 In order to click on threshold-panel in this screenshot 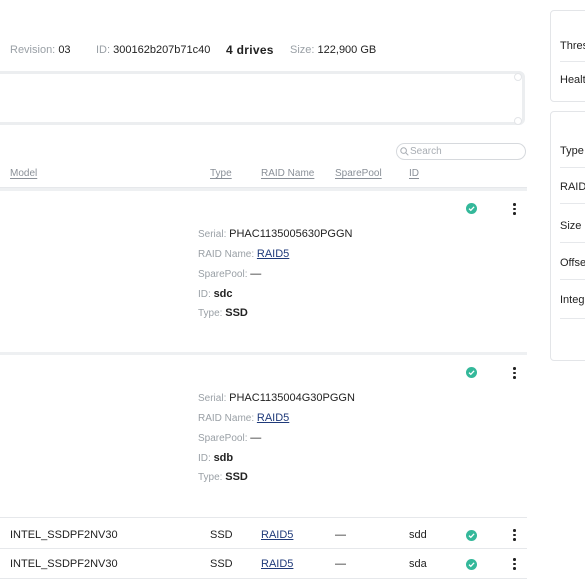, I will do `click(567, 56)`.